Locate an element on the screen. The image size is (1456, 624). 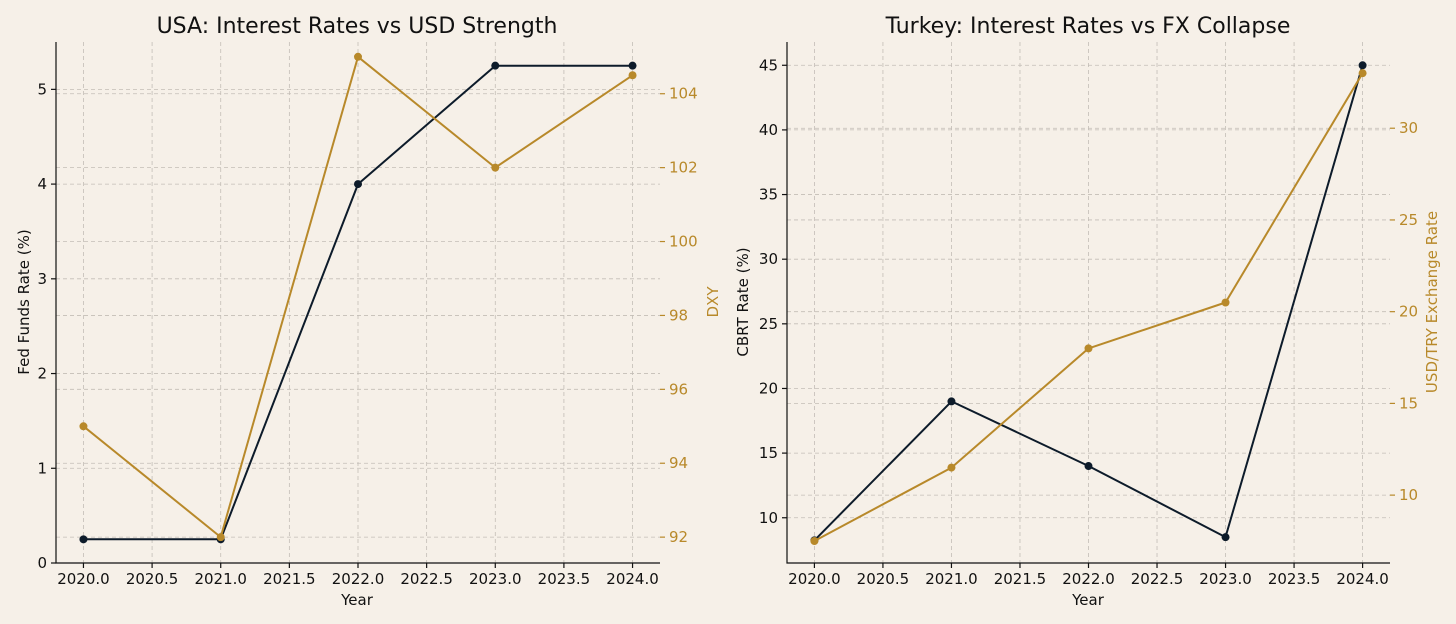
usa-right-y-tick-label: 100 is located at coordinates (683, 242).